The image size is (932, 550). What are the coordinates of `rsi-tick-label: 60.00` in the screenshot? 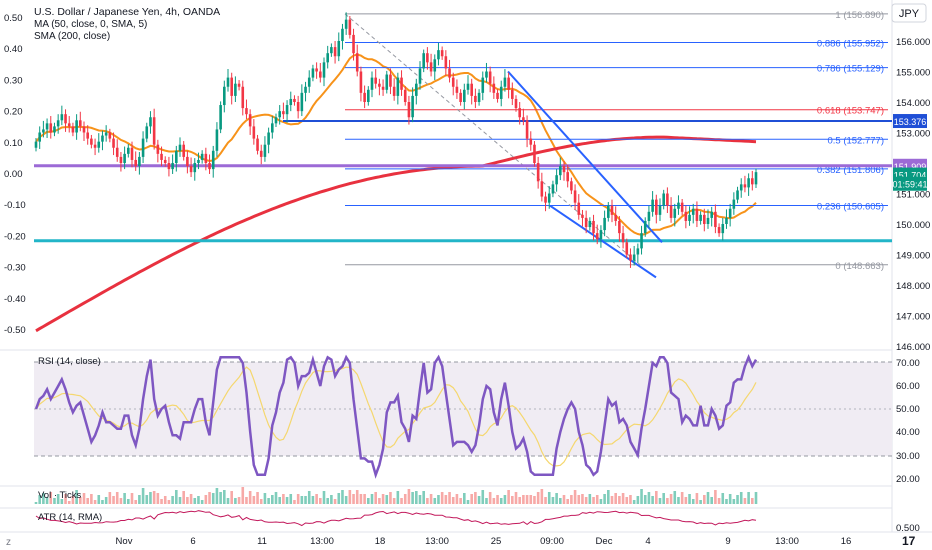 It's located at (908, 386).